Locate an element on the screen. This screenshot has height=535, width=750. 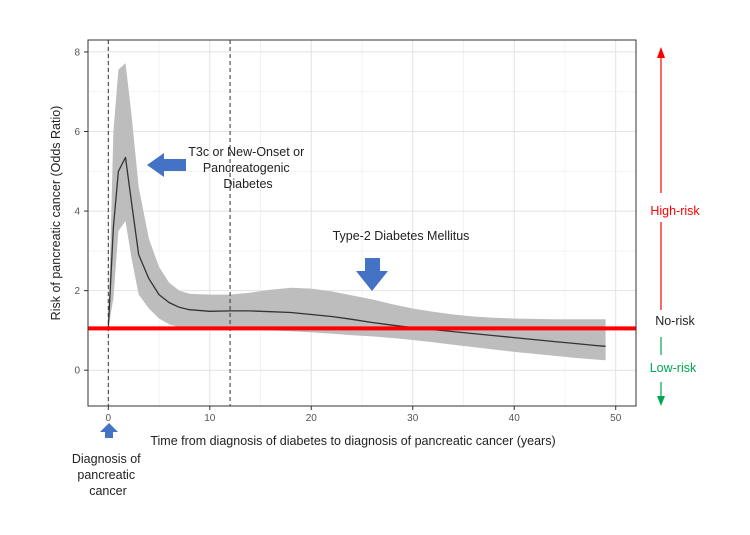
y-axis-ticks: 0 2 4 6 8 is located at coordinates (81, 212).